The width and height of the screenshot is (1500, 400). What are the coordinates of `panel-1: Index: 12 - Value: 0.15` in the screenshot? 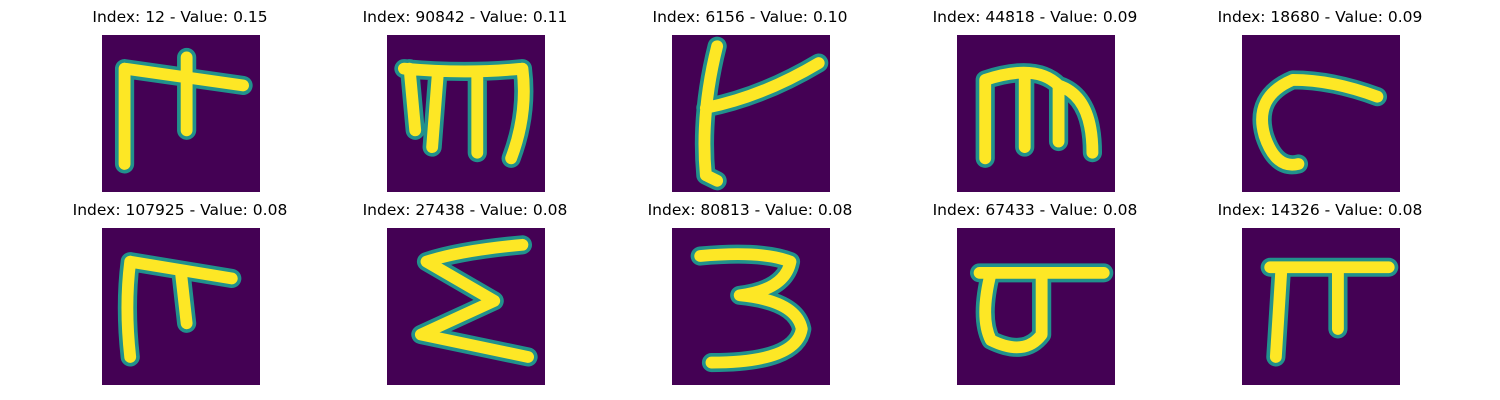 It's located at (180, 100).